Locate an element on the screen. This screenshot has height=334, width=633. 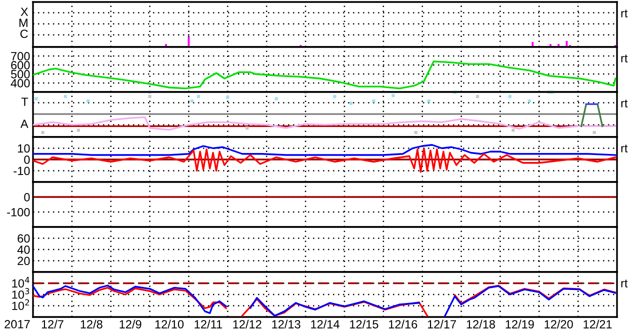
x-tick-label: 12/16 is located at coordinates (403, 324).